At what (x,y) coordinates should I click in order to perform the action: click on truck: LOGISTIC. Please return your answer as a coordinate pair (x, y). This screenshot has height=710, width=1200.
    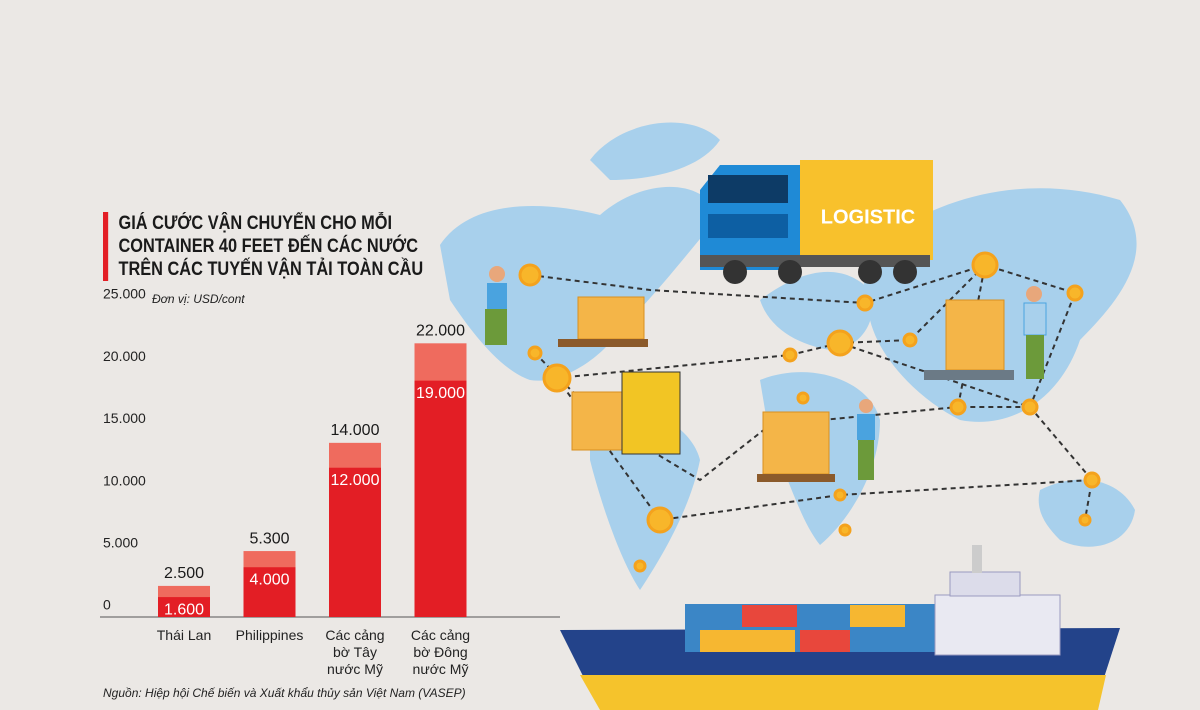
    Looking at the image, I should click on (816, 222).